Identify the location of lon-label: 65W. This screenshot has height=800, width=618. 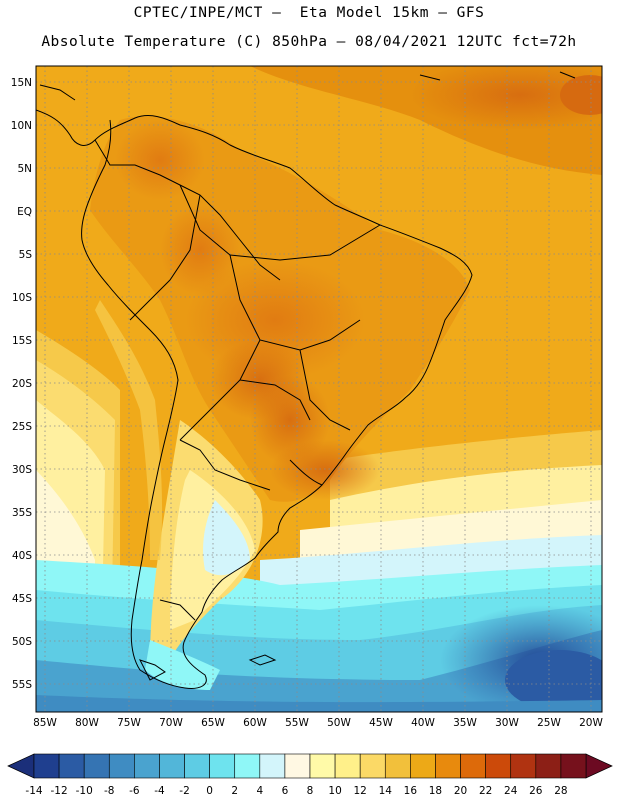
(213, 723).